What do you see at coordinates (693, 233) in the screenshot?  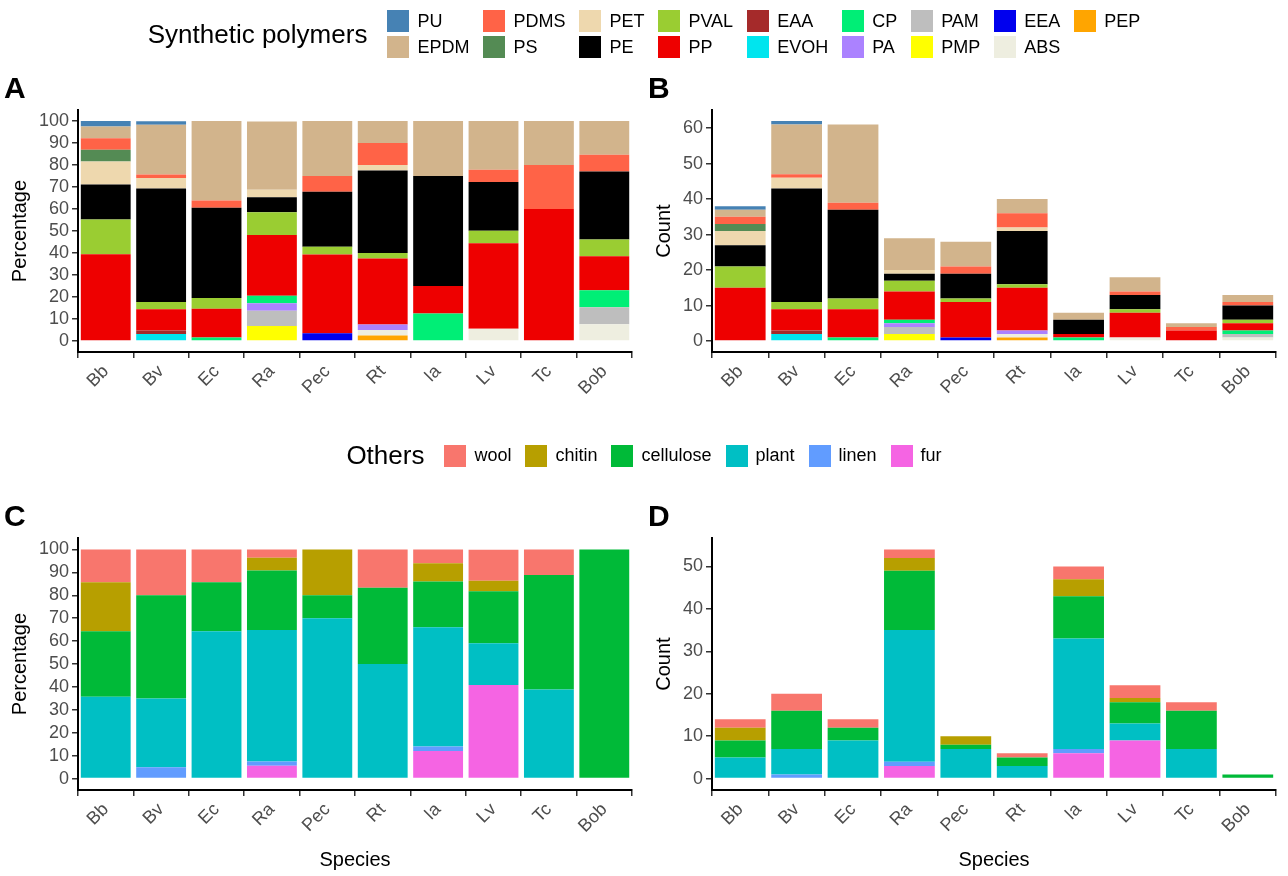 I see `y-tick-label: 30` at bounding box center [693, 233].